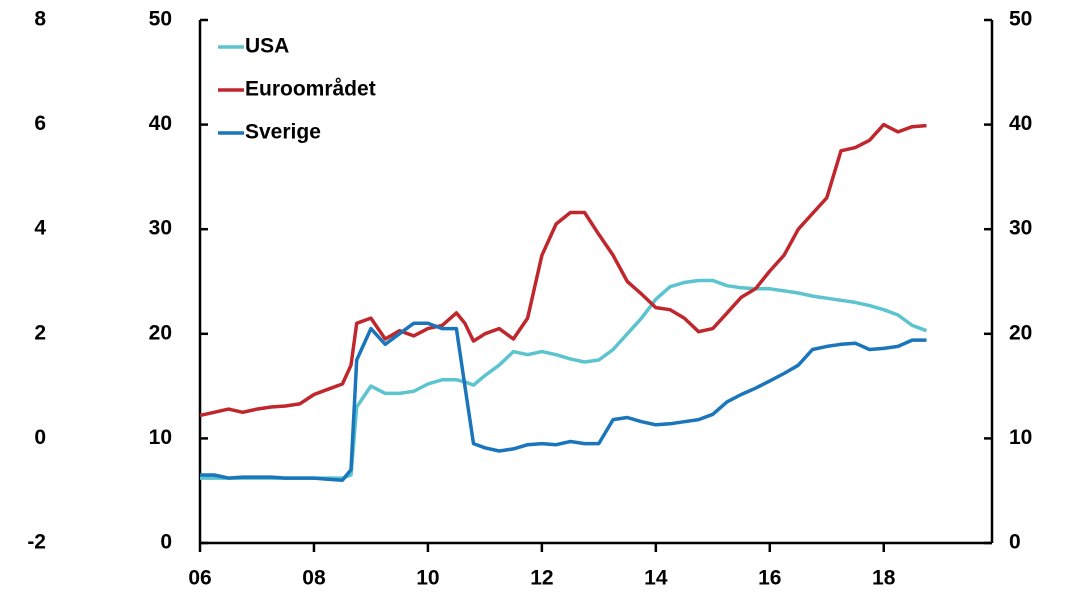 This screenshot has width=1073, height=596. I want to click on y-tick-label: 0, so click(166, 542).